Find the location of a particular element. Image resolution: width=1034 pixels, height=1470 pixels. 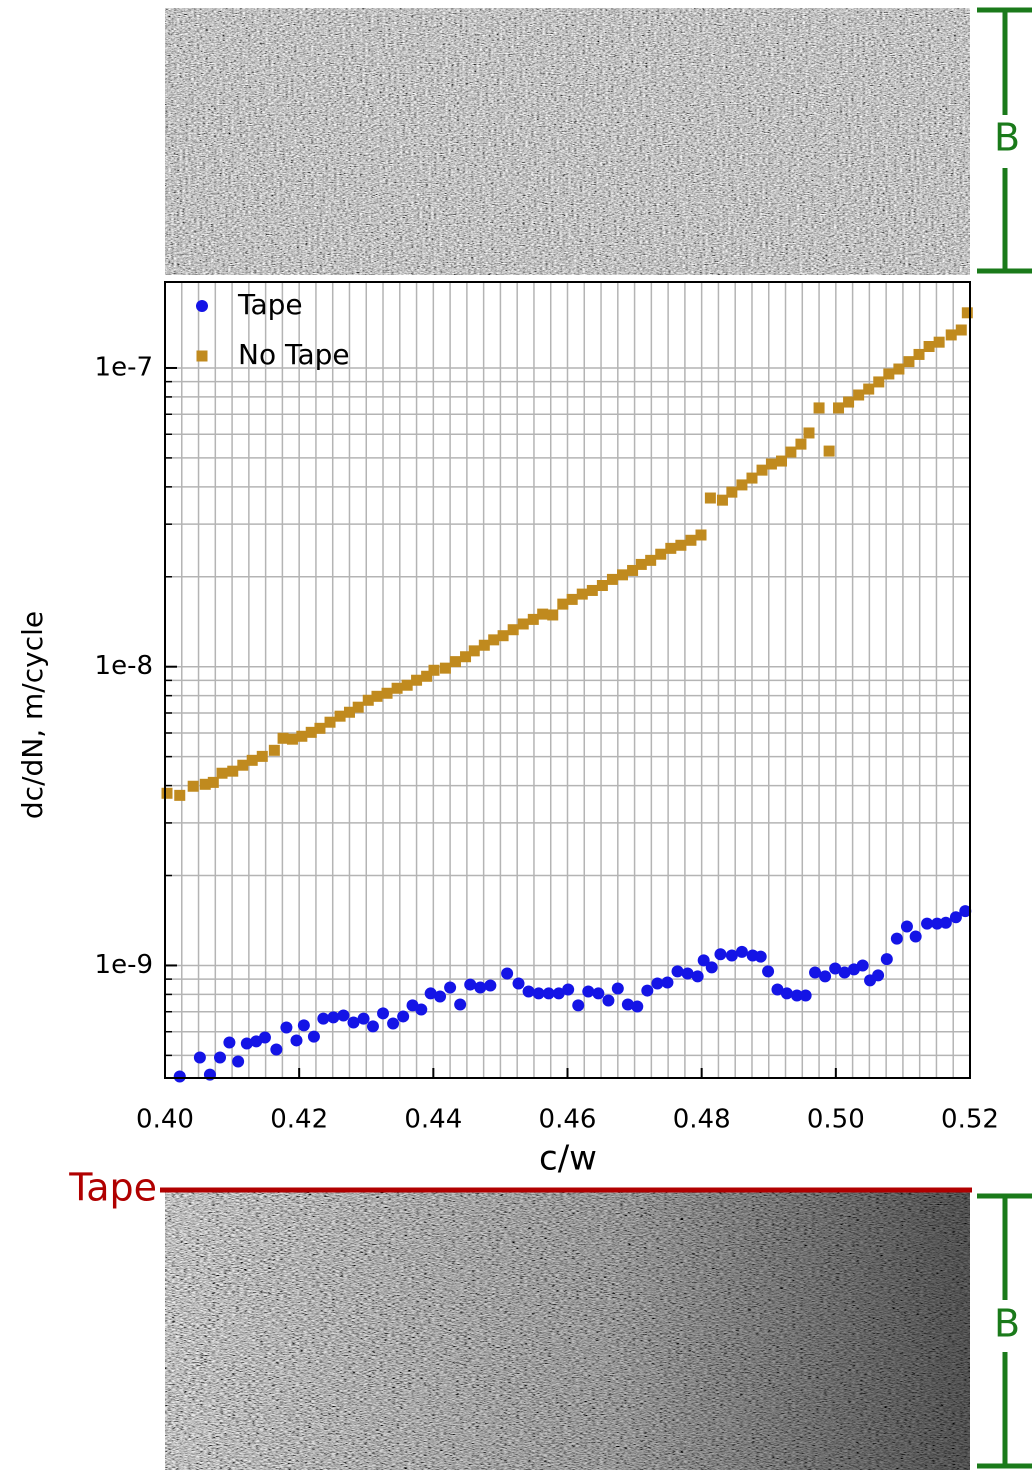

y-tick-label: 1e-9 is located at coordinates (124, 965).